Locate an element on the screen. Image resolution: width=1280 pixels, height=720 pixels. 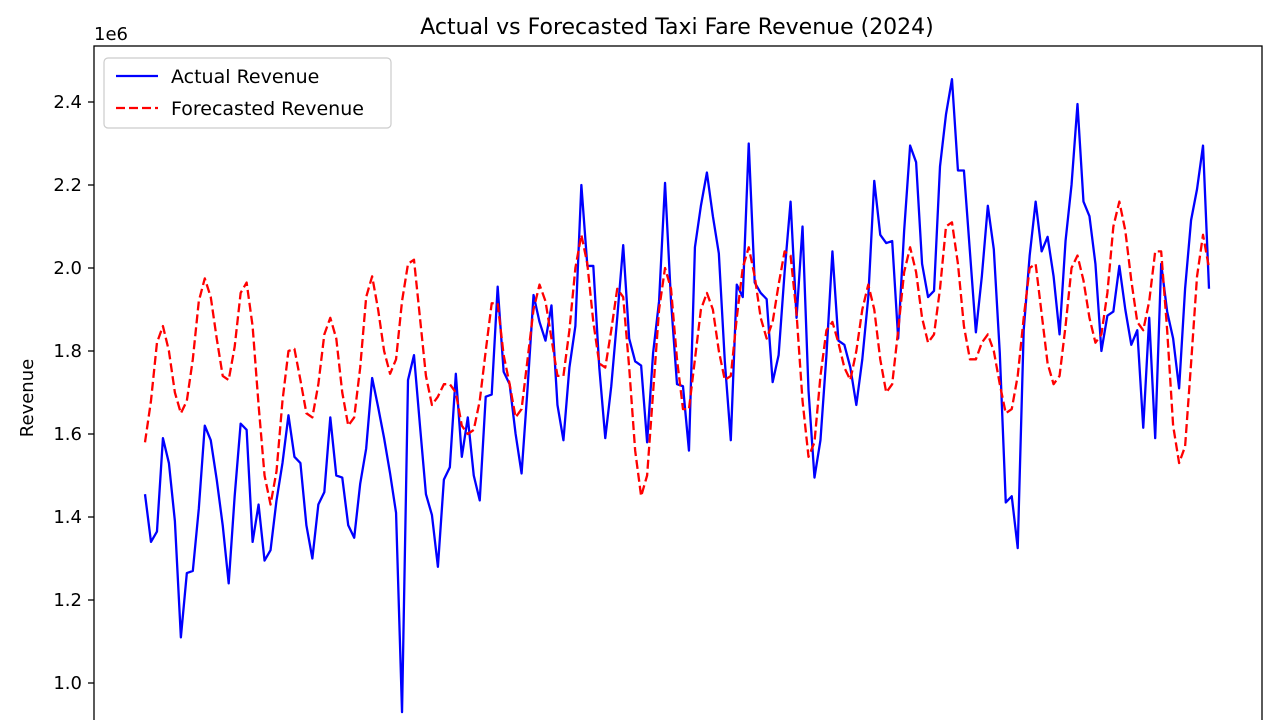
legend-label-actual: Actual Revenue is located at coordinates (245, 77).